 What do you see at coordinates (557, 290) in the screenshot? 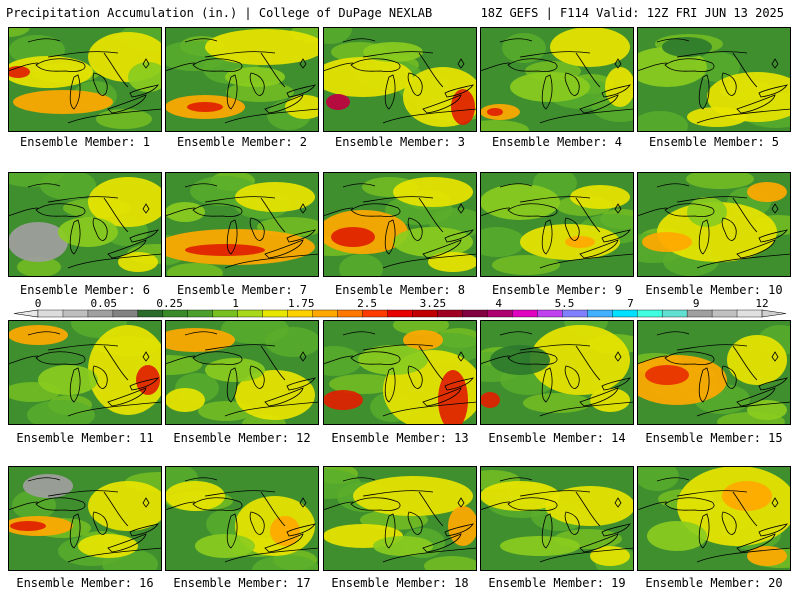
I see `ensemble-member-label: Ensemble Member: 9` at bounding box center [557, 290].